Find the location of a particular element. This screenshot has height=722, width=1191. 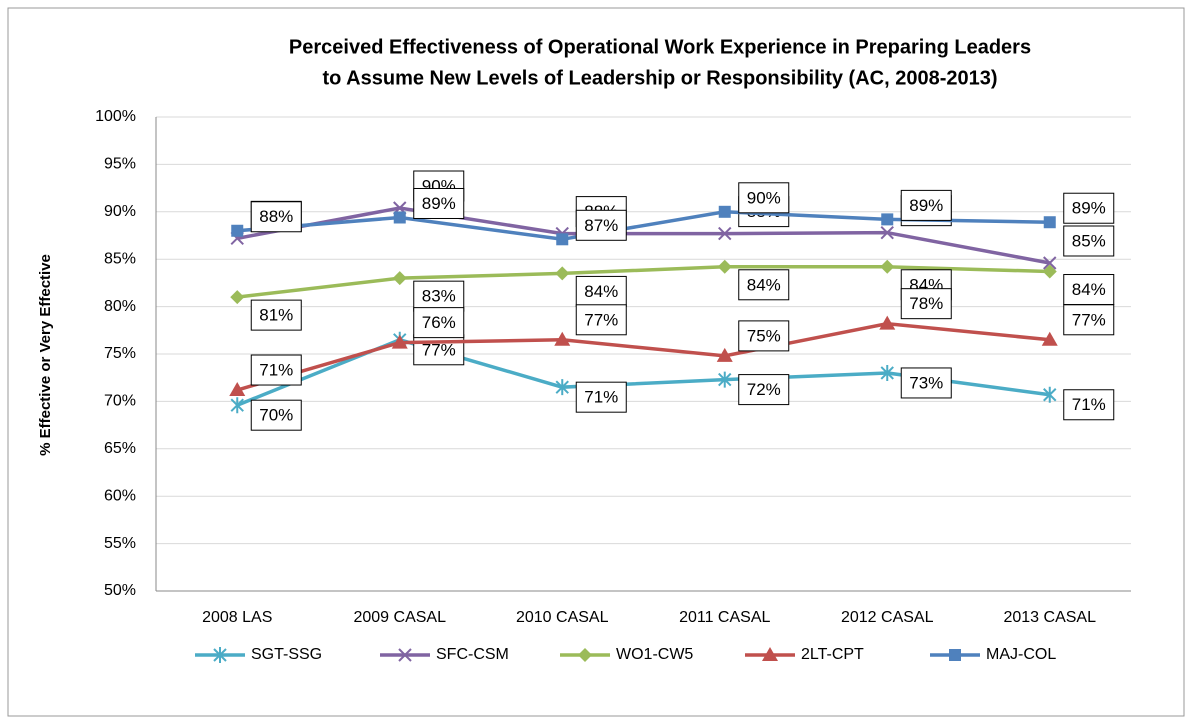

data-label: 83% is located at coordinates (439, 296).